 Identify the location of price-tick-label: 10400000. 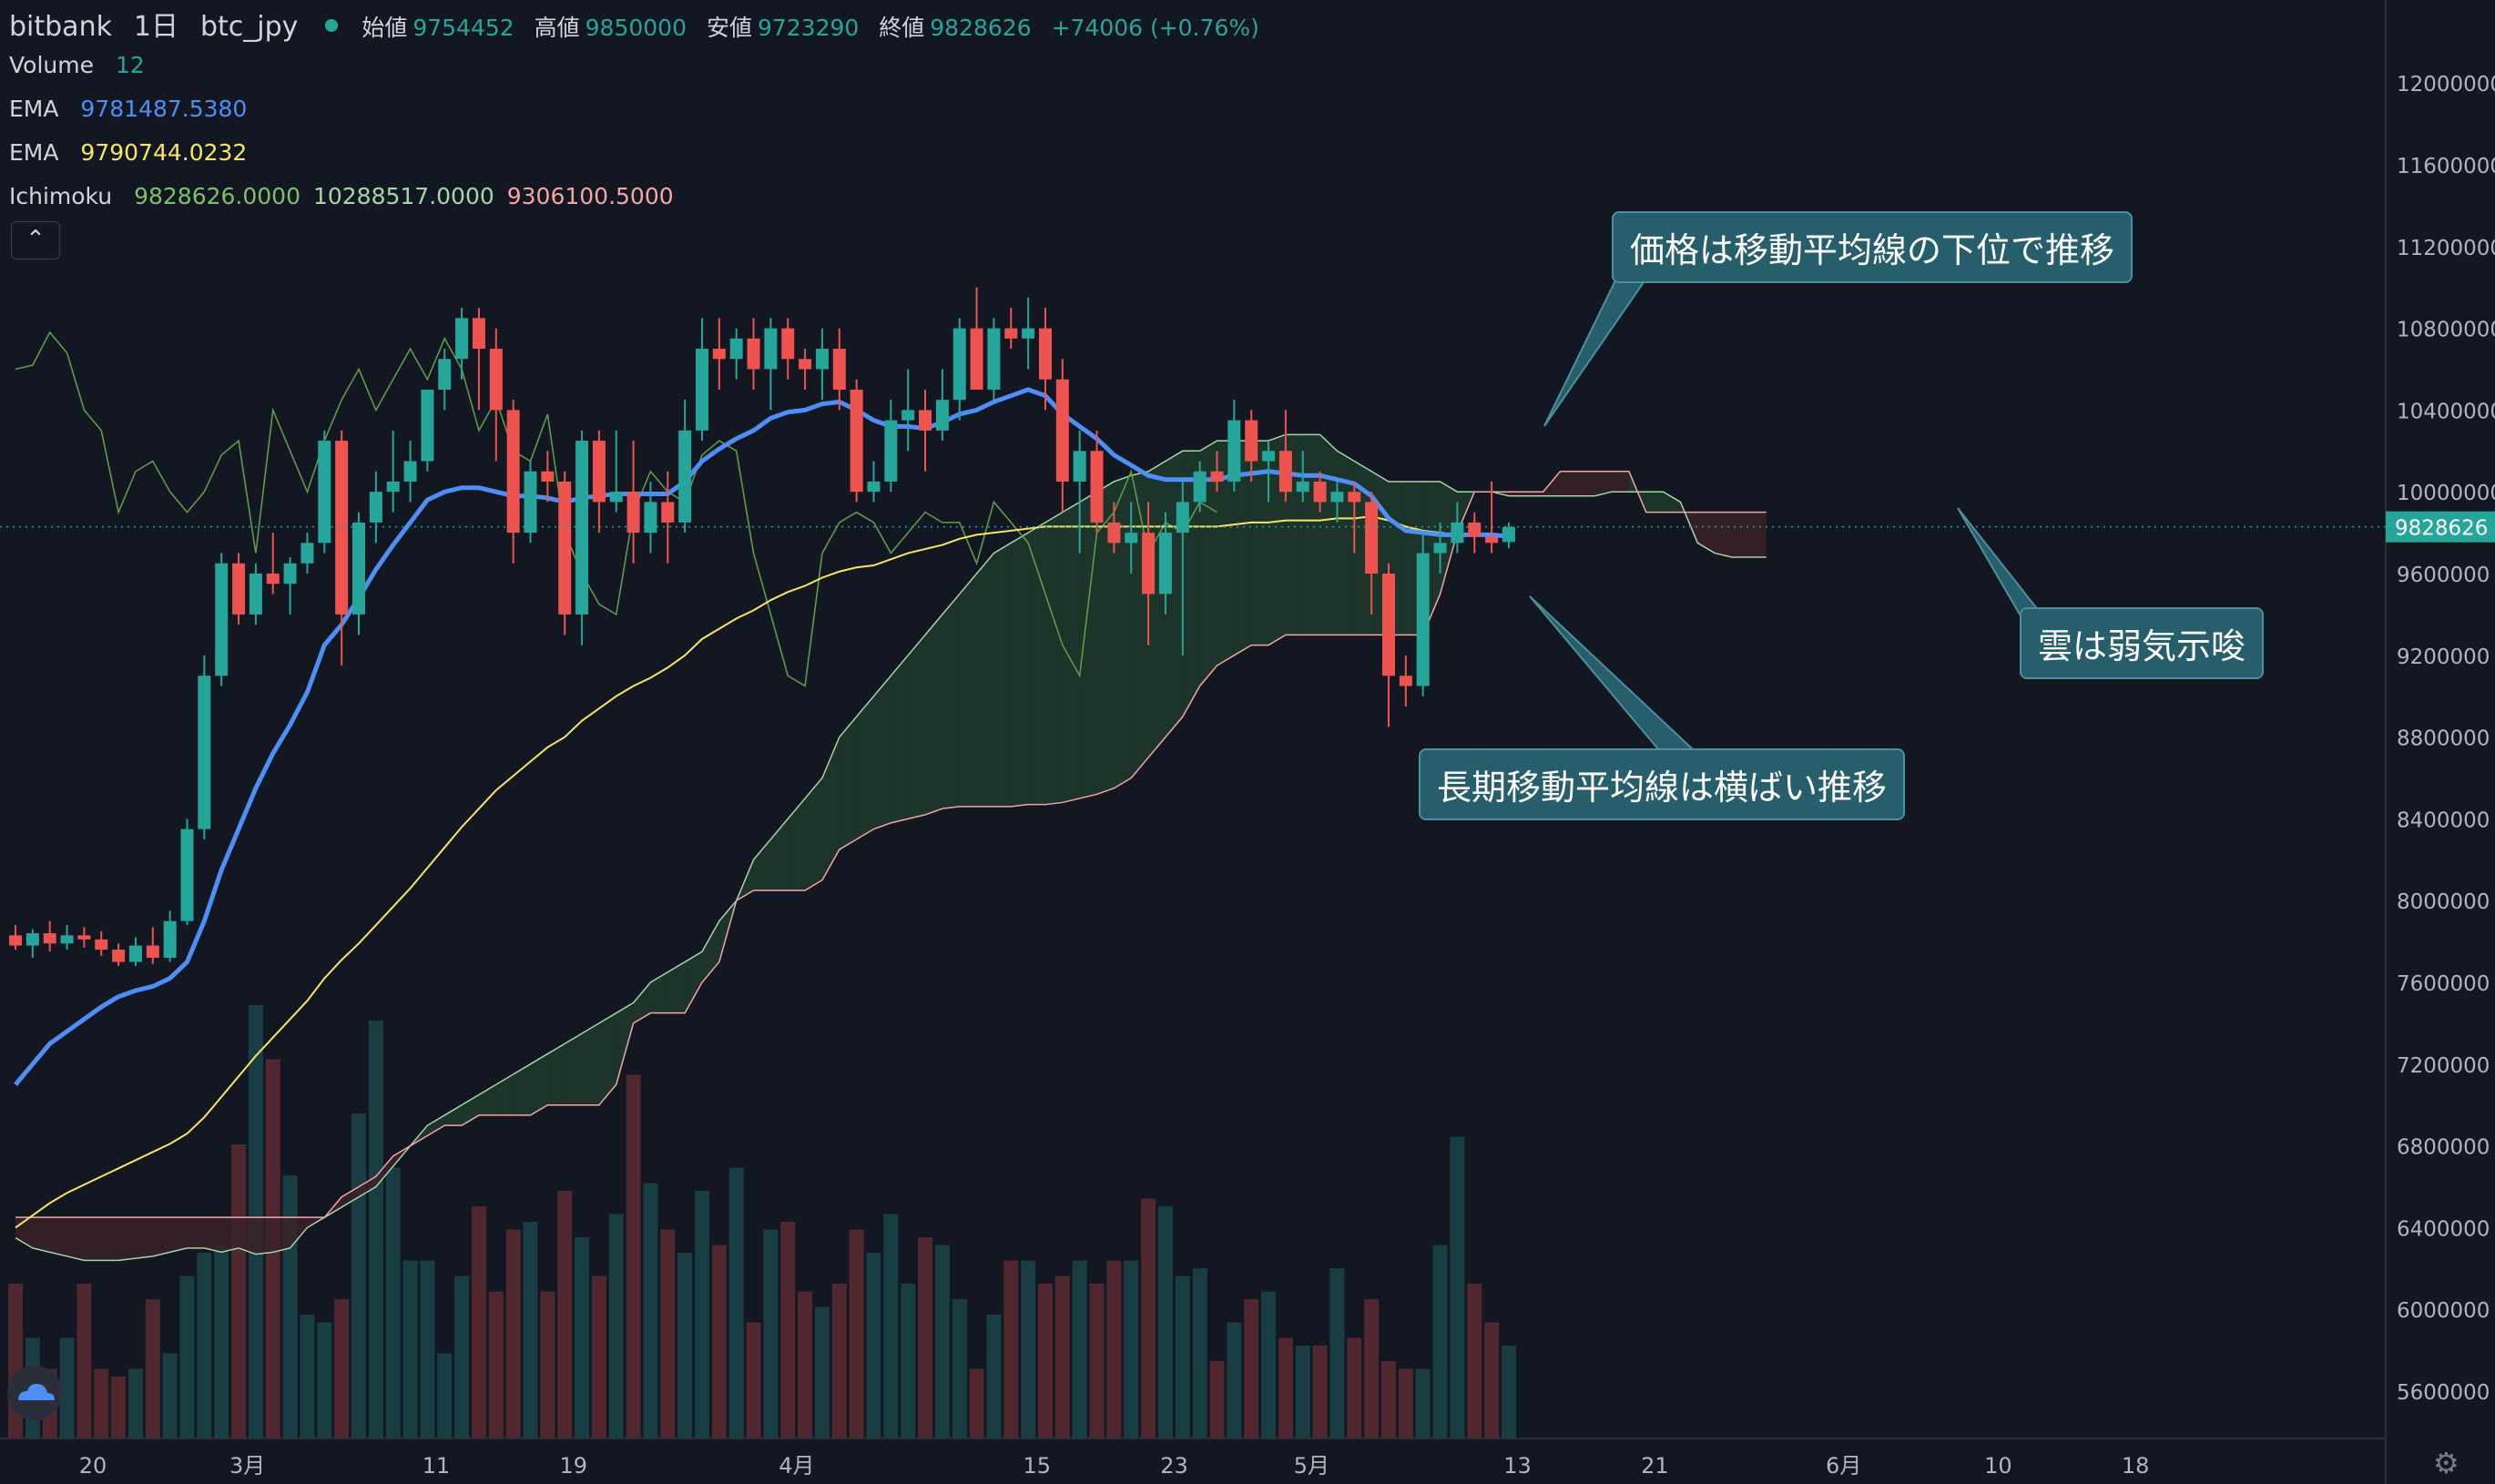
(2446, 411).